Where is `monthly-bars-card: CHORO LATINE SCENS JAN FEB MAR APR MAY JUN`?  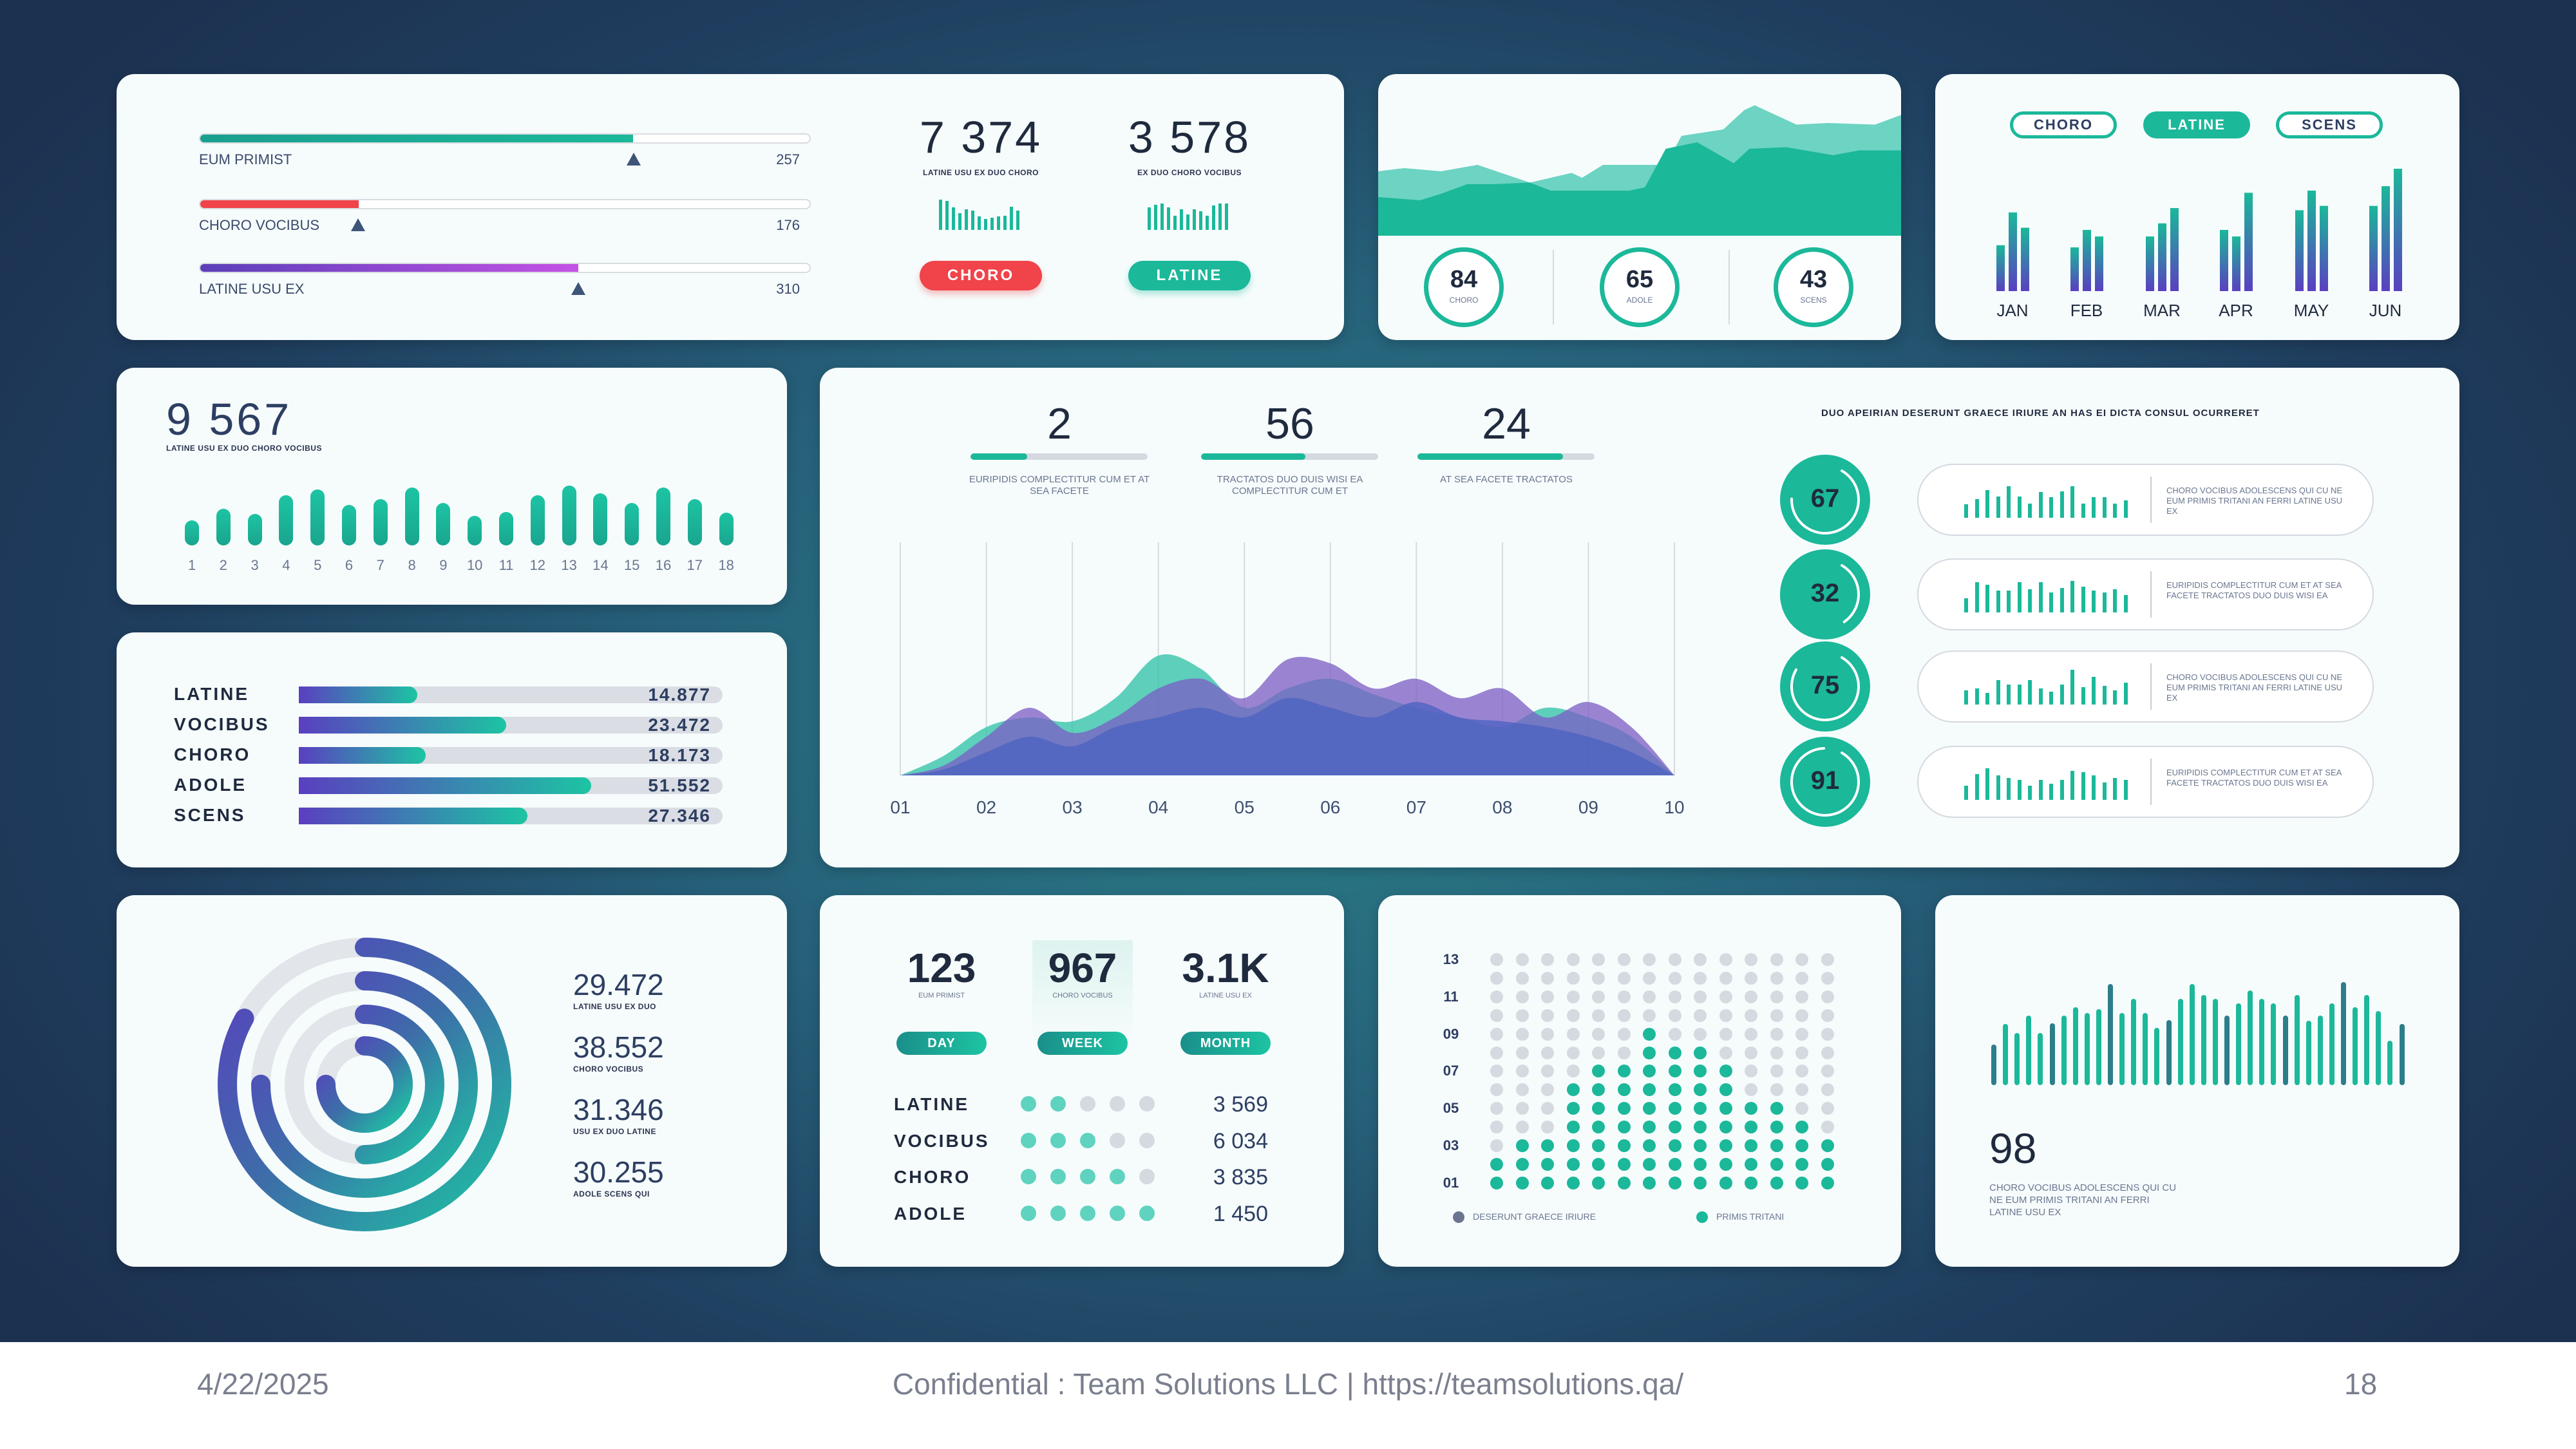 monthly-bars-card: CHORO LATINE SCENS JAN FEB MAR APR MAY JUN is located at coordinates (2197, 207).